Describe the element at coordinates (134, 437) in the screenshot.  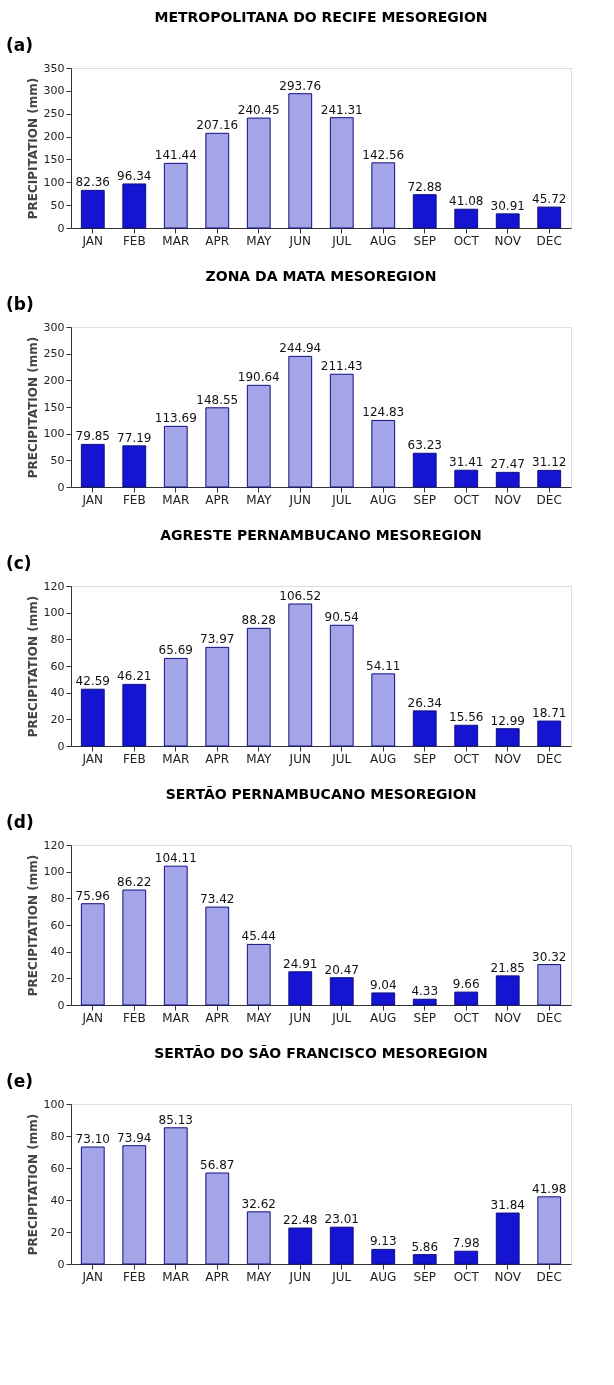
I see `data-label: 77.19` at that location.